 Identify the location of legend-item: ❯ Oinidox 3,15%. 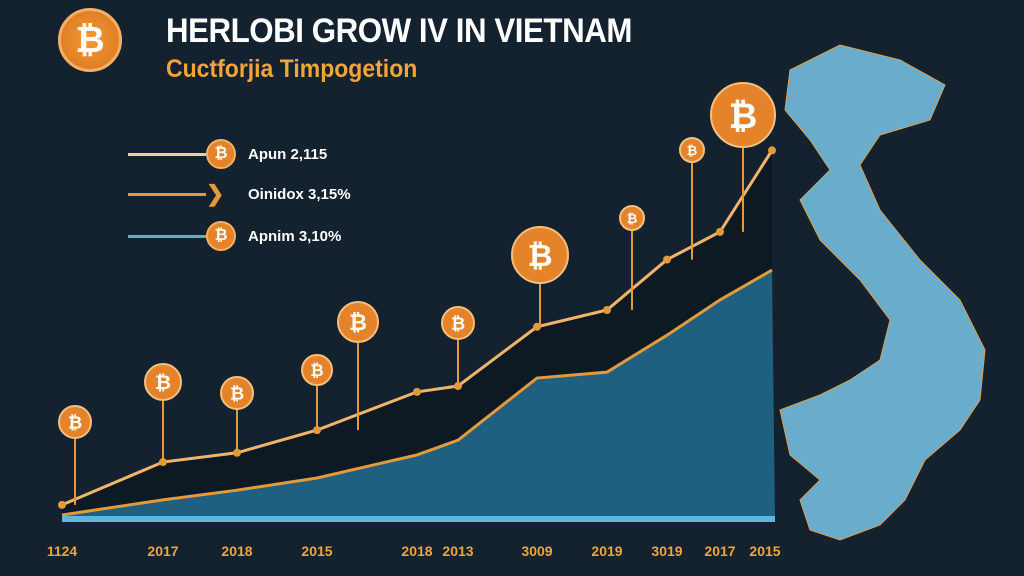
(239, 194).